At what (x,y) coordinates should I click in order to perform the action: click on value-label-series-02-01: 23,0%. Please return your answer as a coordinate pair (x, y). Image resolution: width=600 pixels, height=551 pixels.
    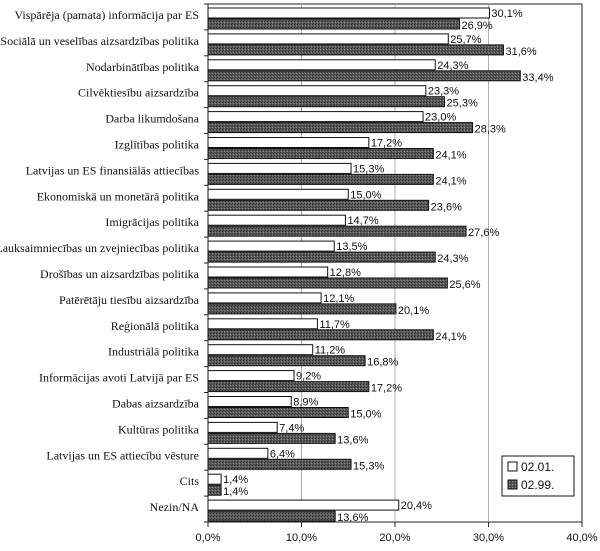
    Looking at the image, I should click on (440, 118).